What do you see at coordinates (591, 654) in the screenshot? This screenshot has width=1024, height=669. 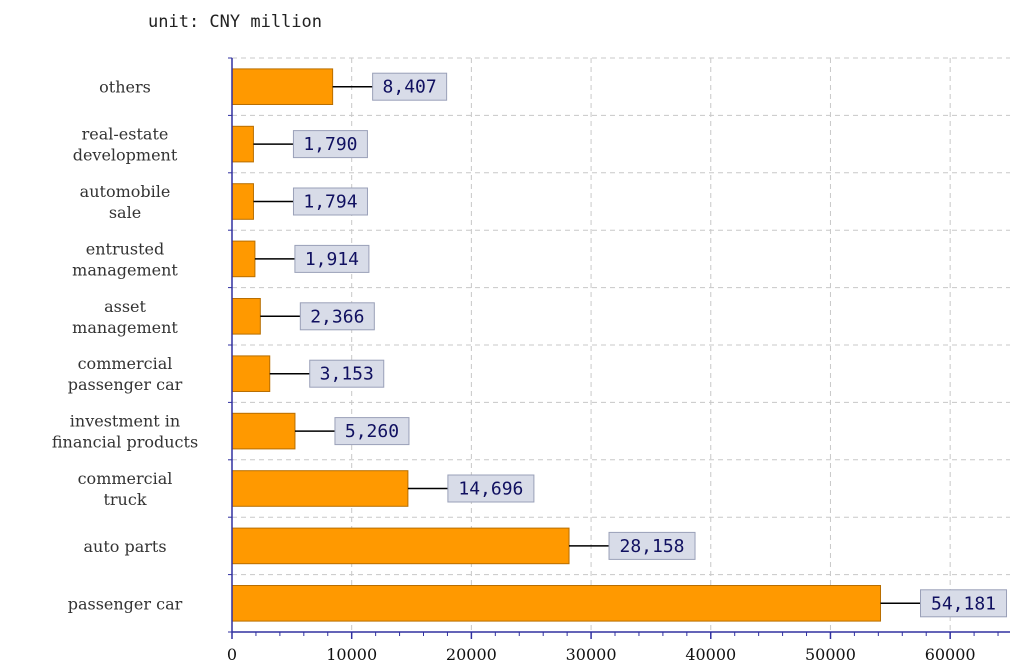 I see `x-tick-label: 30000` at bounding box center [591, 654].